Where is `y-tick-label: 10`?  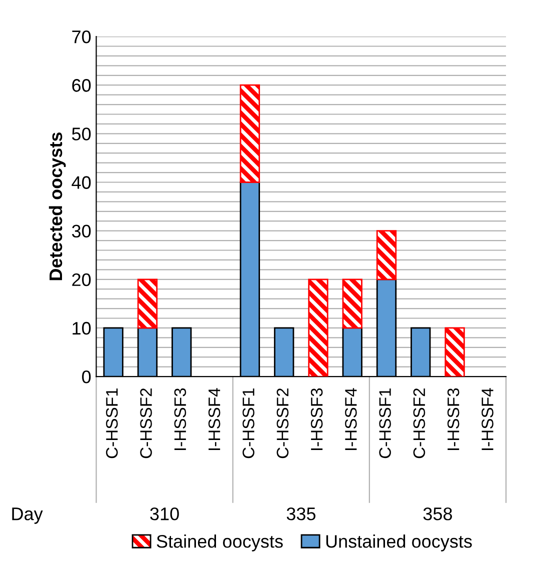
y-tick-label: 10 is located at coordinates (81, 328).